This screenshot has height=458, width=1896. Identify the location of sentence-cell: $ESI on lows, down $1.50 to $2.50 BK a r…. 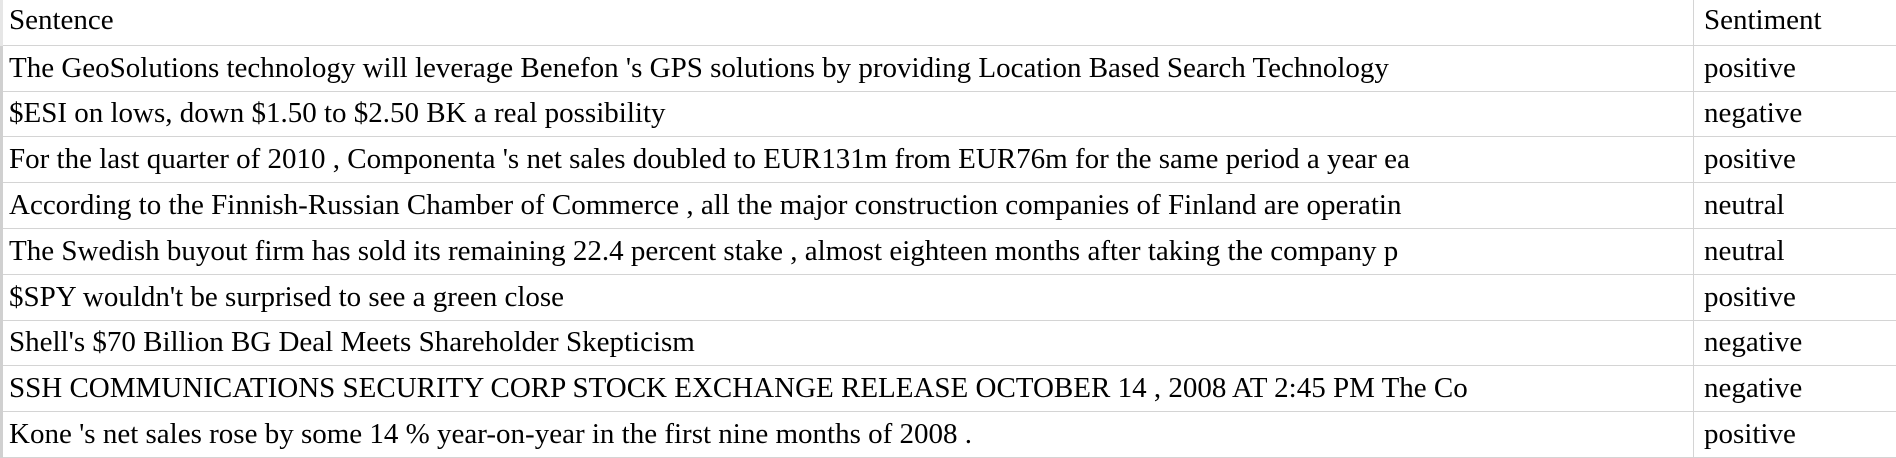
(847, 114).